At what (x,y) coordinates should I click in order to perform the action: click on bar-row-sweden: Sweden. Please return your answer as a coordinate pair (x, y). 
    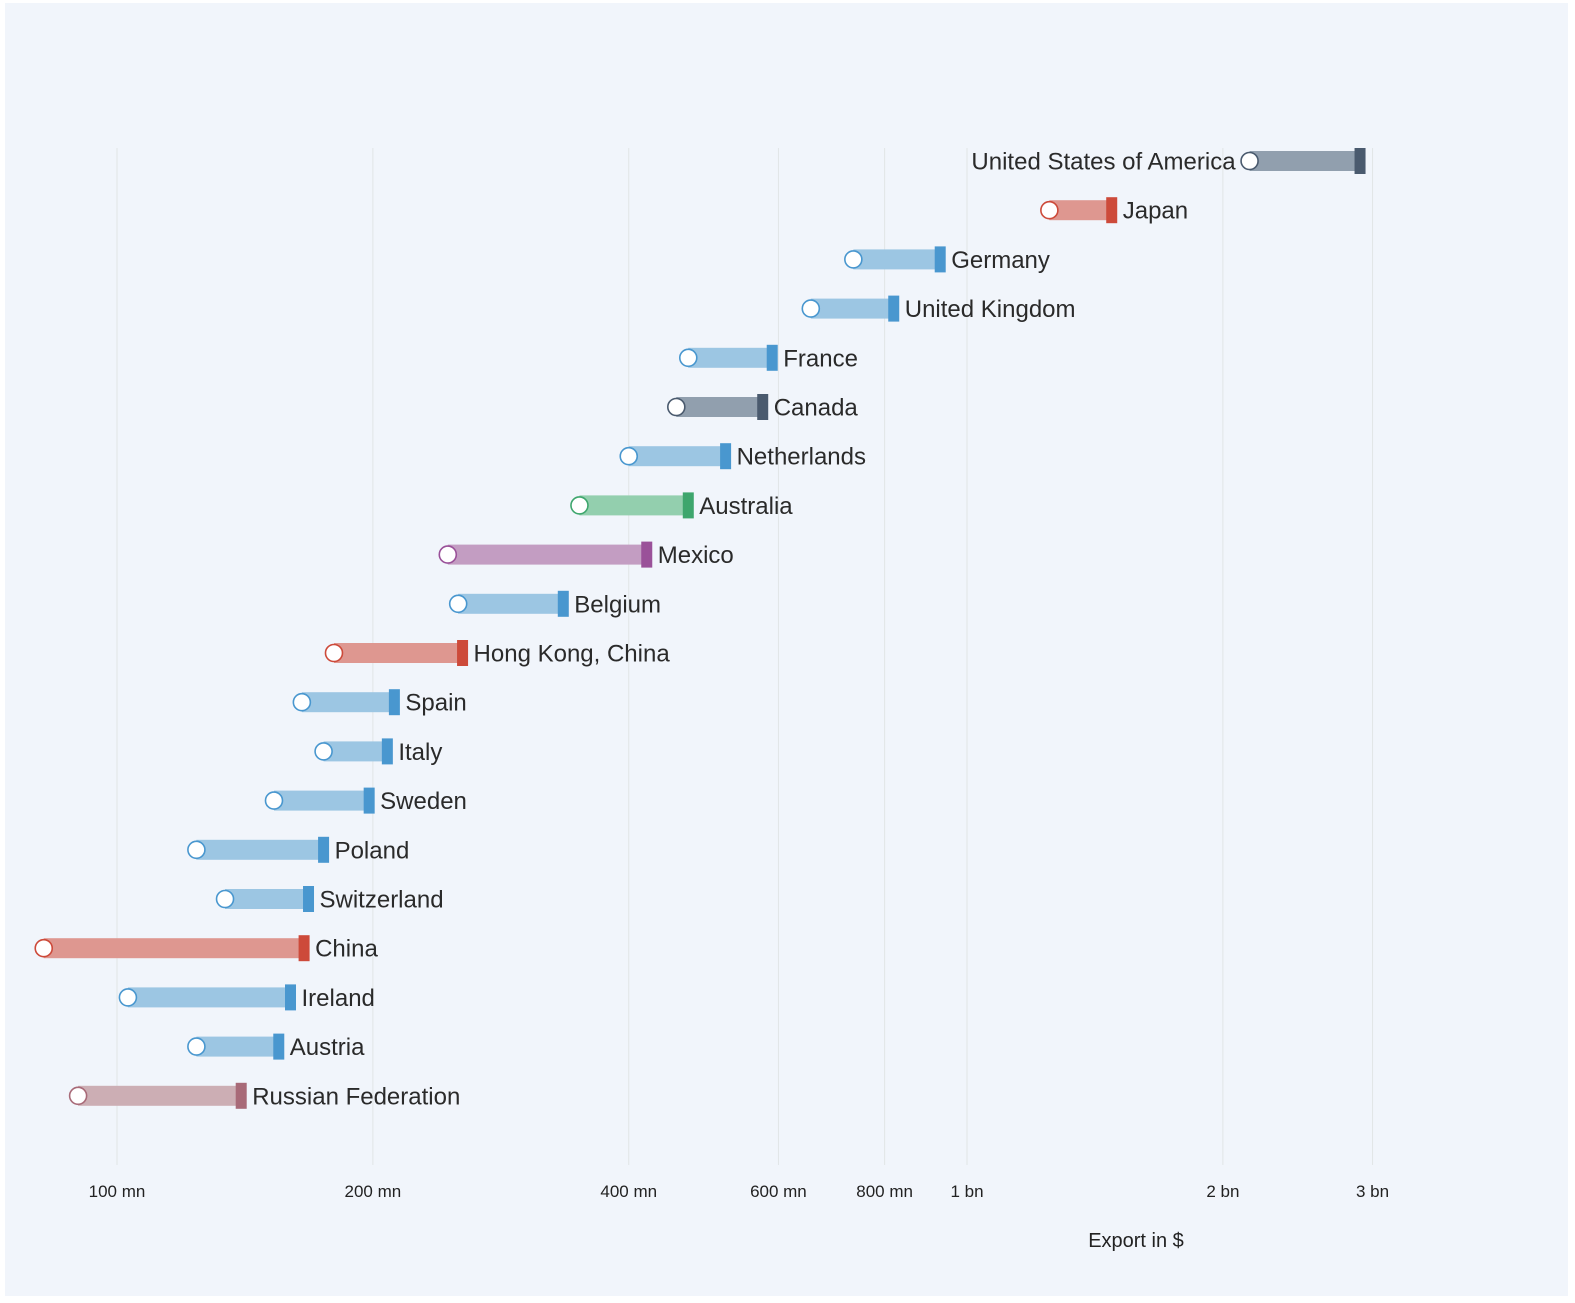
    Looking at the image, I should click on (365, 801).